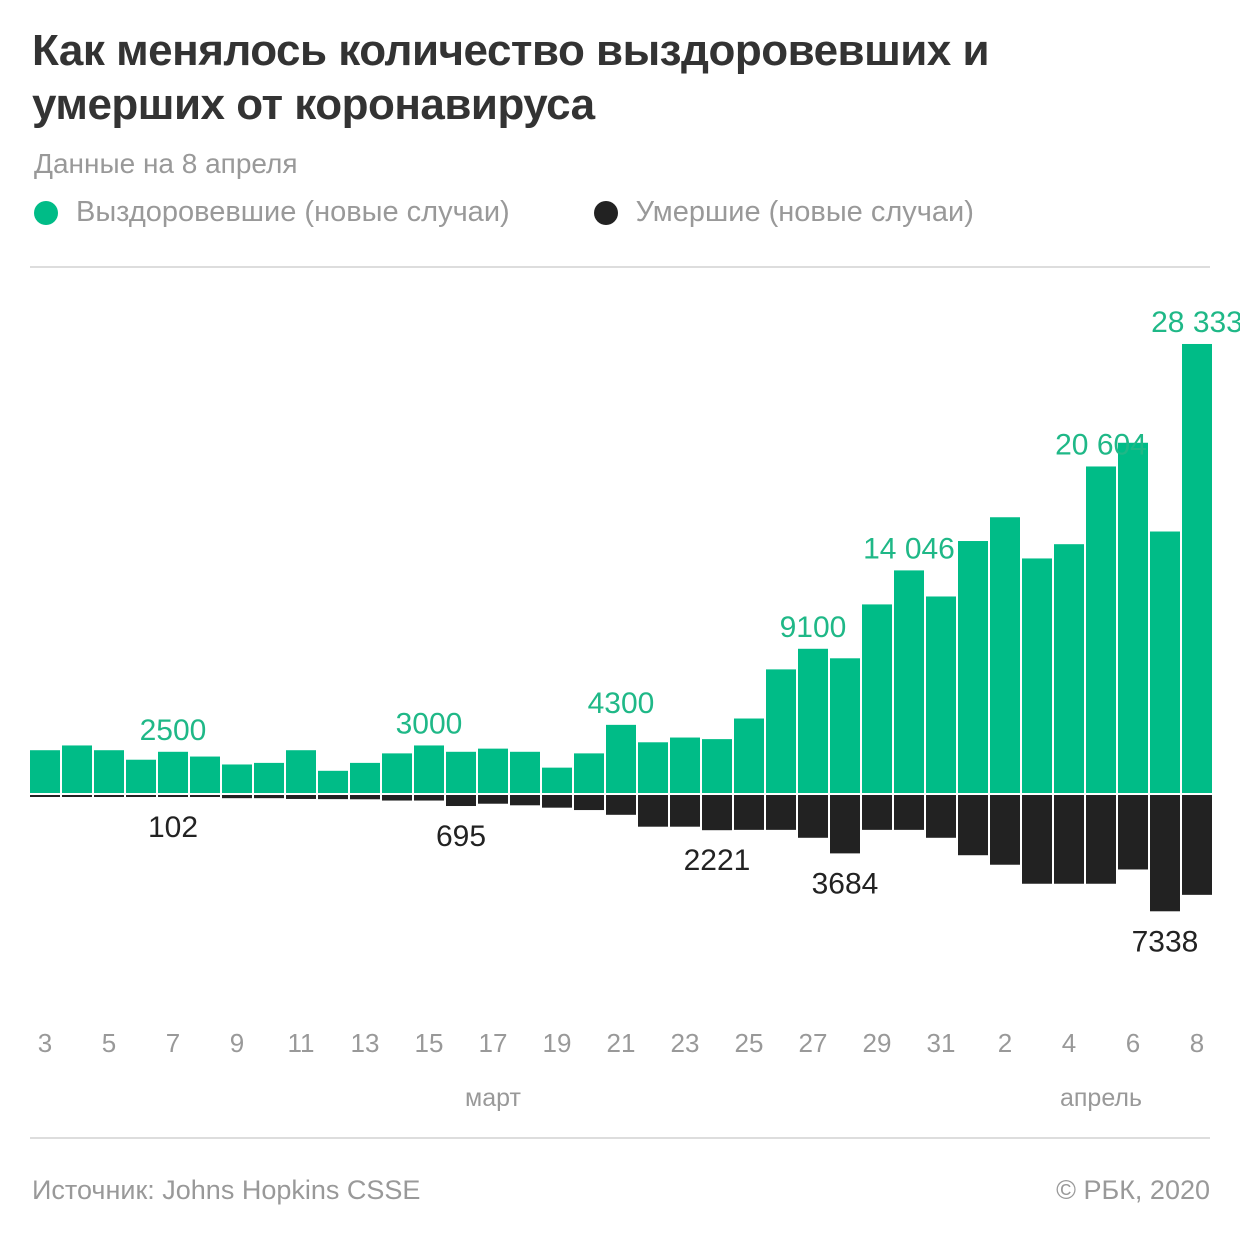 The image size is (1240, 1240). What do you see at coordinates (1005, 1043) in the screenshot?
I see `x-tick-label: 2` at bounding box center [1005, 1043].